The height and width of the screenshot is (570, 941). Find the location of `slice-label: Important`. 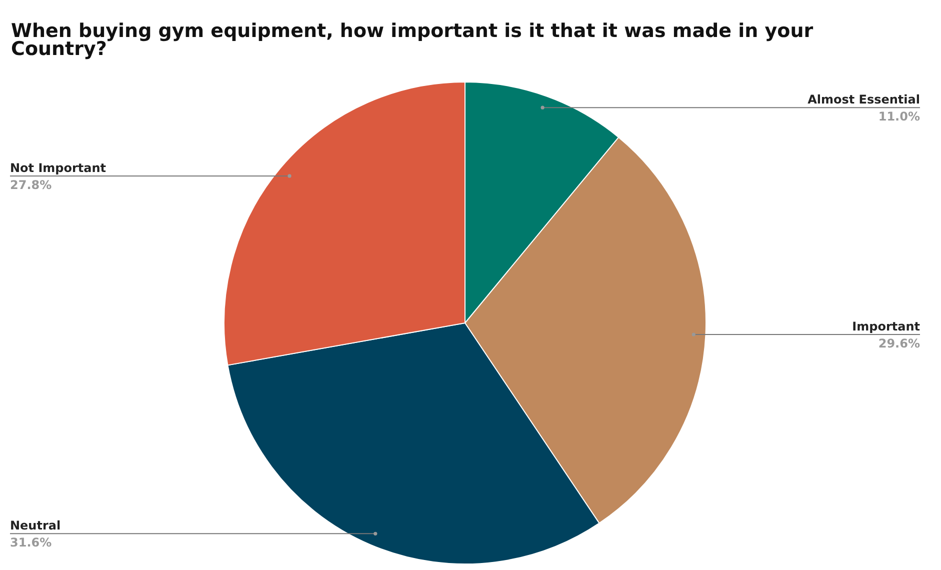

slice-label: Important is located at coordinates (886, 327).